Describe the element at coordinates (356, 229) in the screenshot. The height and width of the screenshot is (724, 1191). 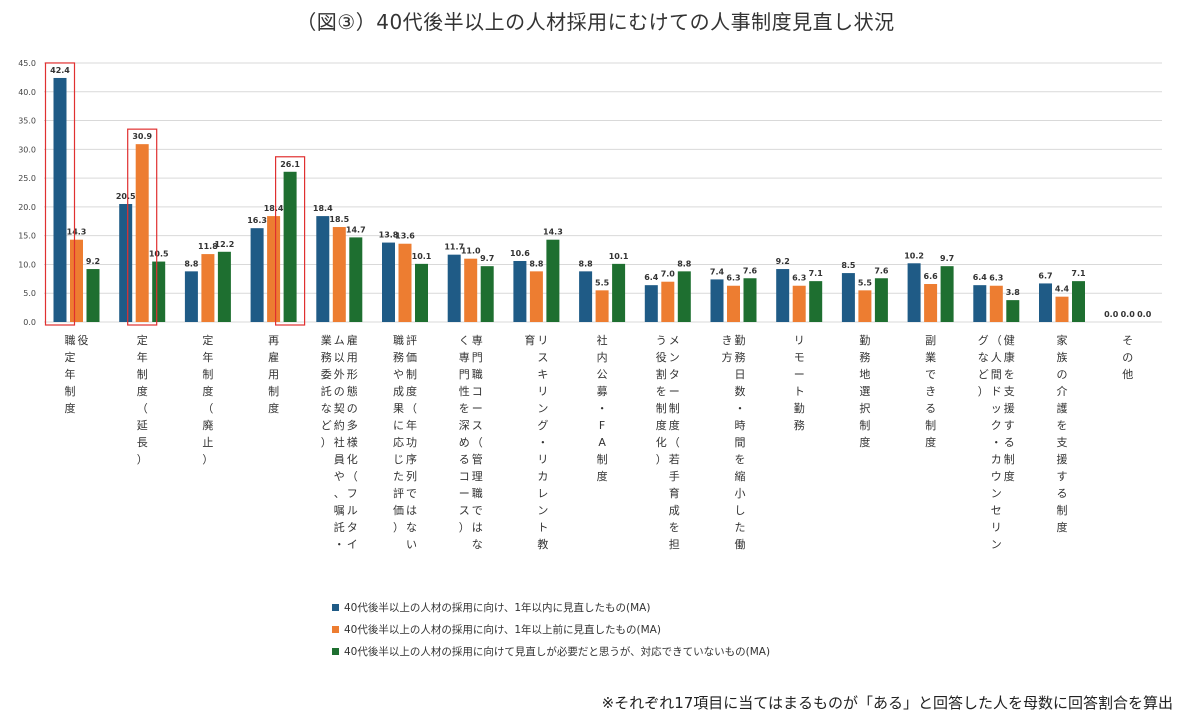
I see `value-label: 14.7` at that location.